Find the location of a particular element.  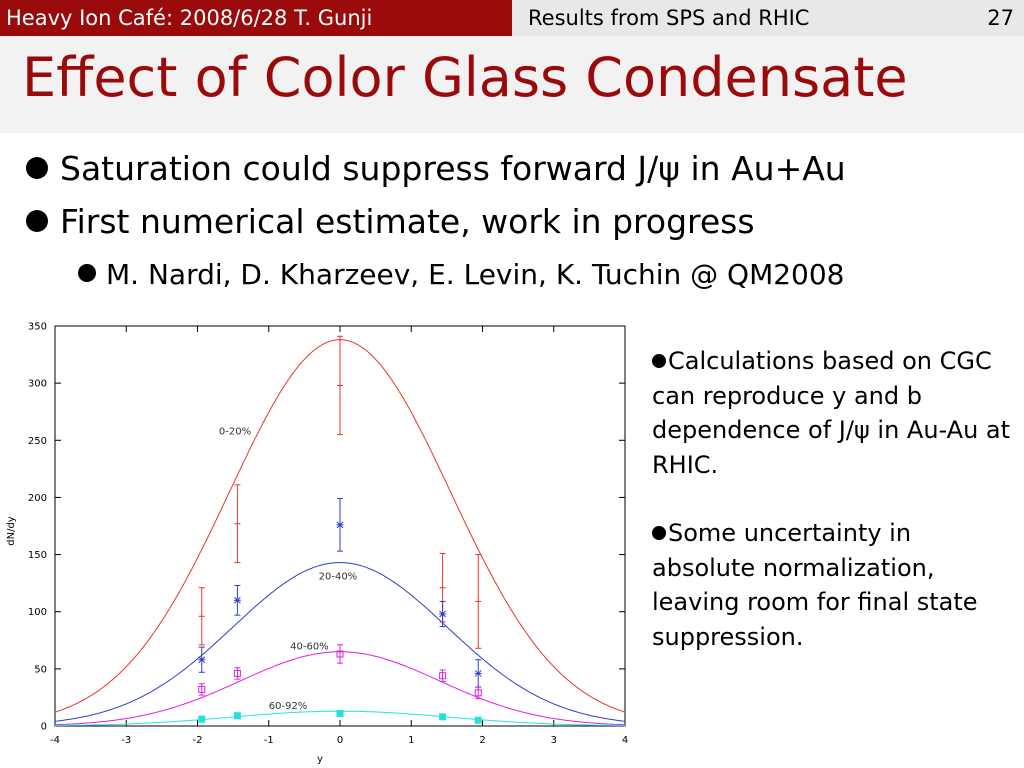

y-tick-label: 200 is located at coordinates (37, 498).